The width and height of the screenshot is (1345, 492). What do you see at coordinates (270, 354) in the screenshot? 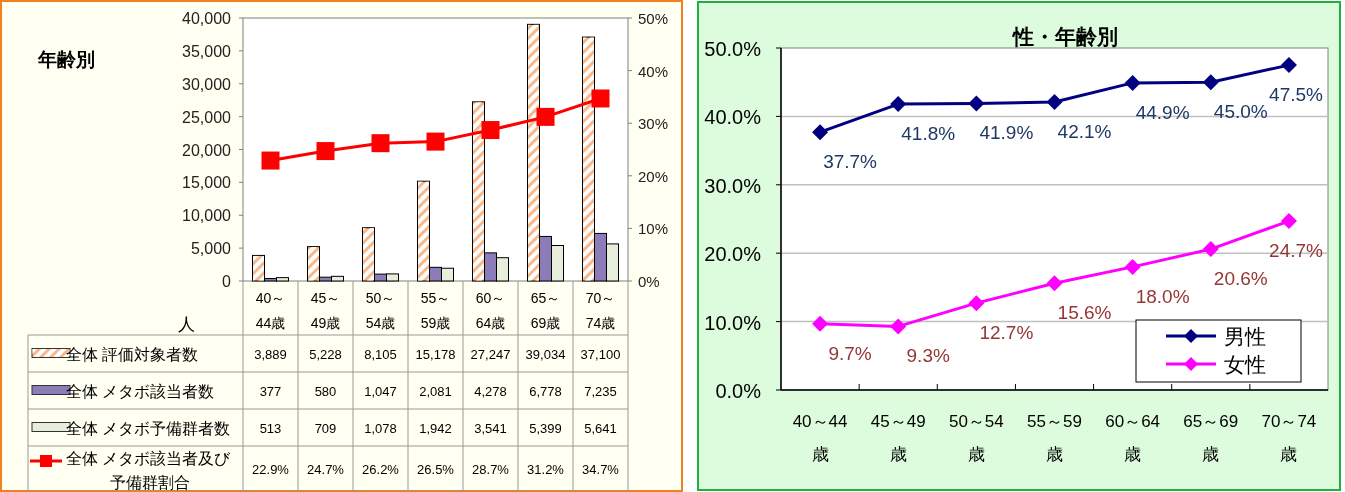
I see `data-label: 3,889` at bounding box center [270, 354].